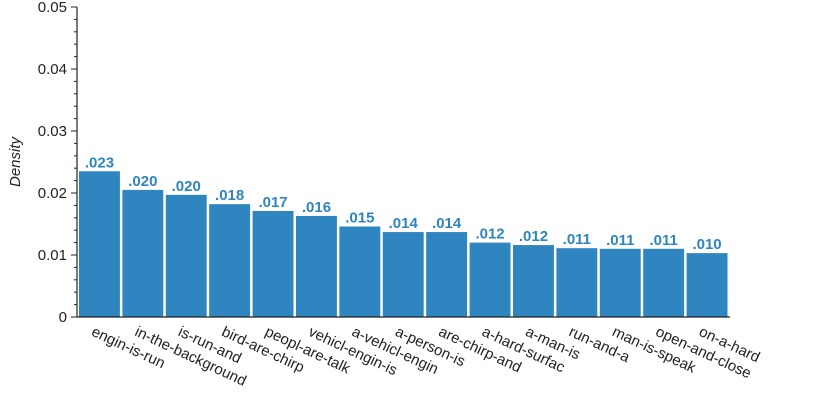 The height and width of the screenshot is (417, 834). I want to click on bar-value-label: .017, so click(272, 202).